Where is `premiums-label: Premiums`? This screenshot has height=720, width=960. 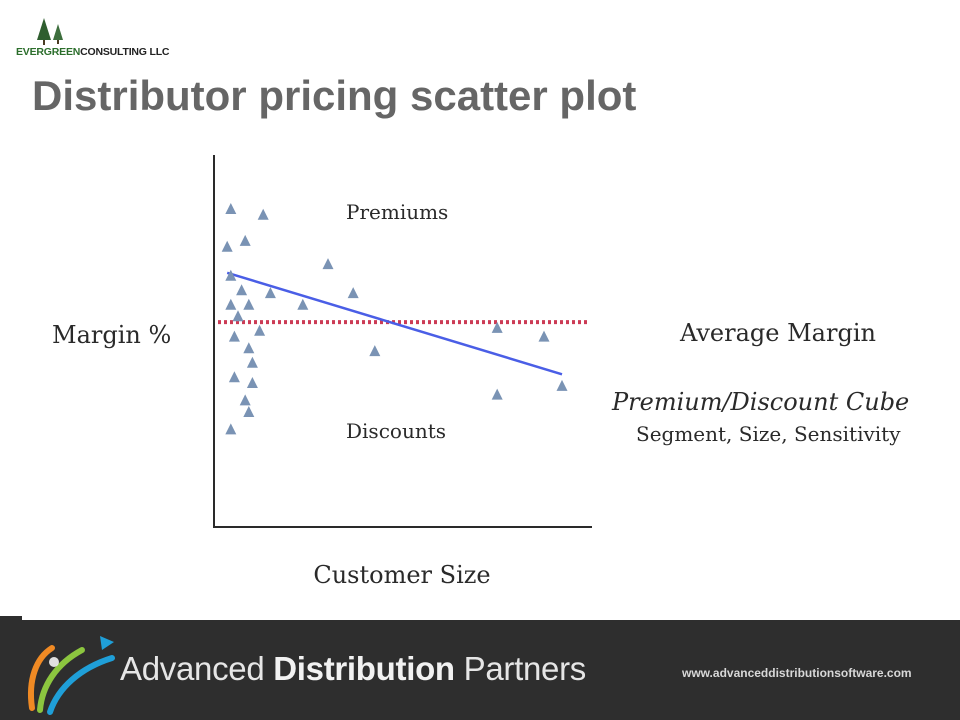
premiums-label: Premiums is located at coordinates (397, 212).